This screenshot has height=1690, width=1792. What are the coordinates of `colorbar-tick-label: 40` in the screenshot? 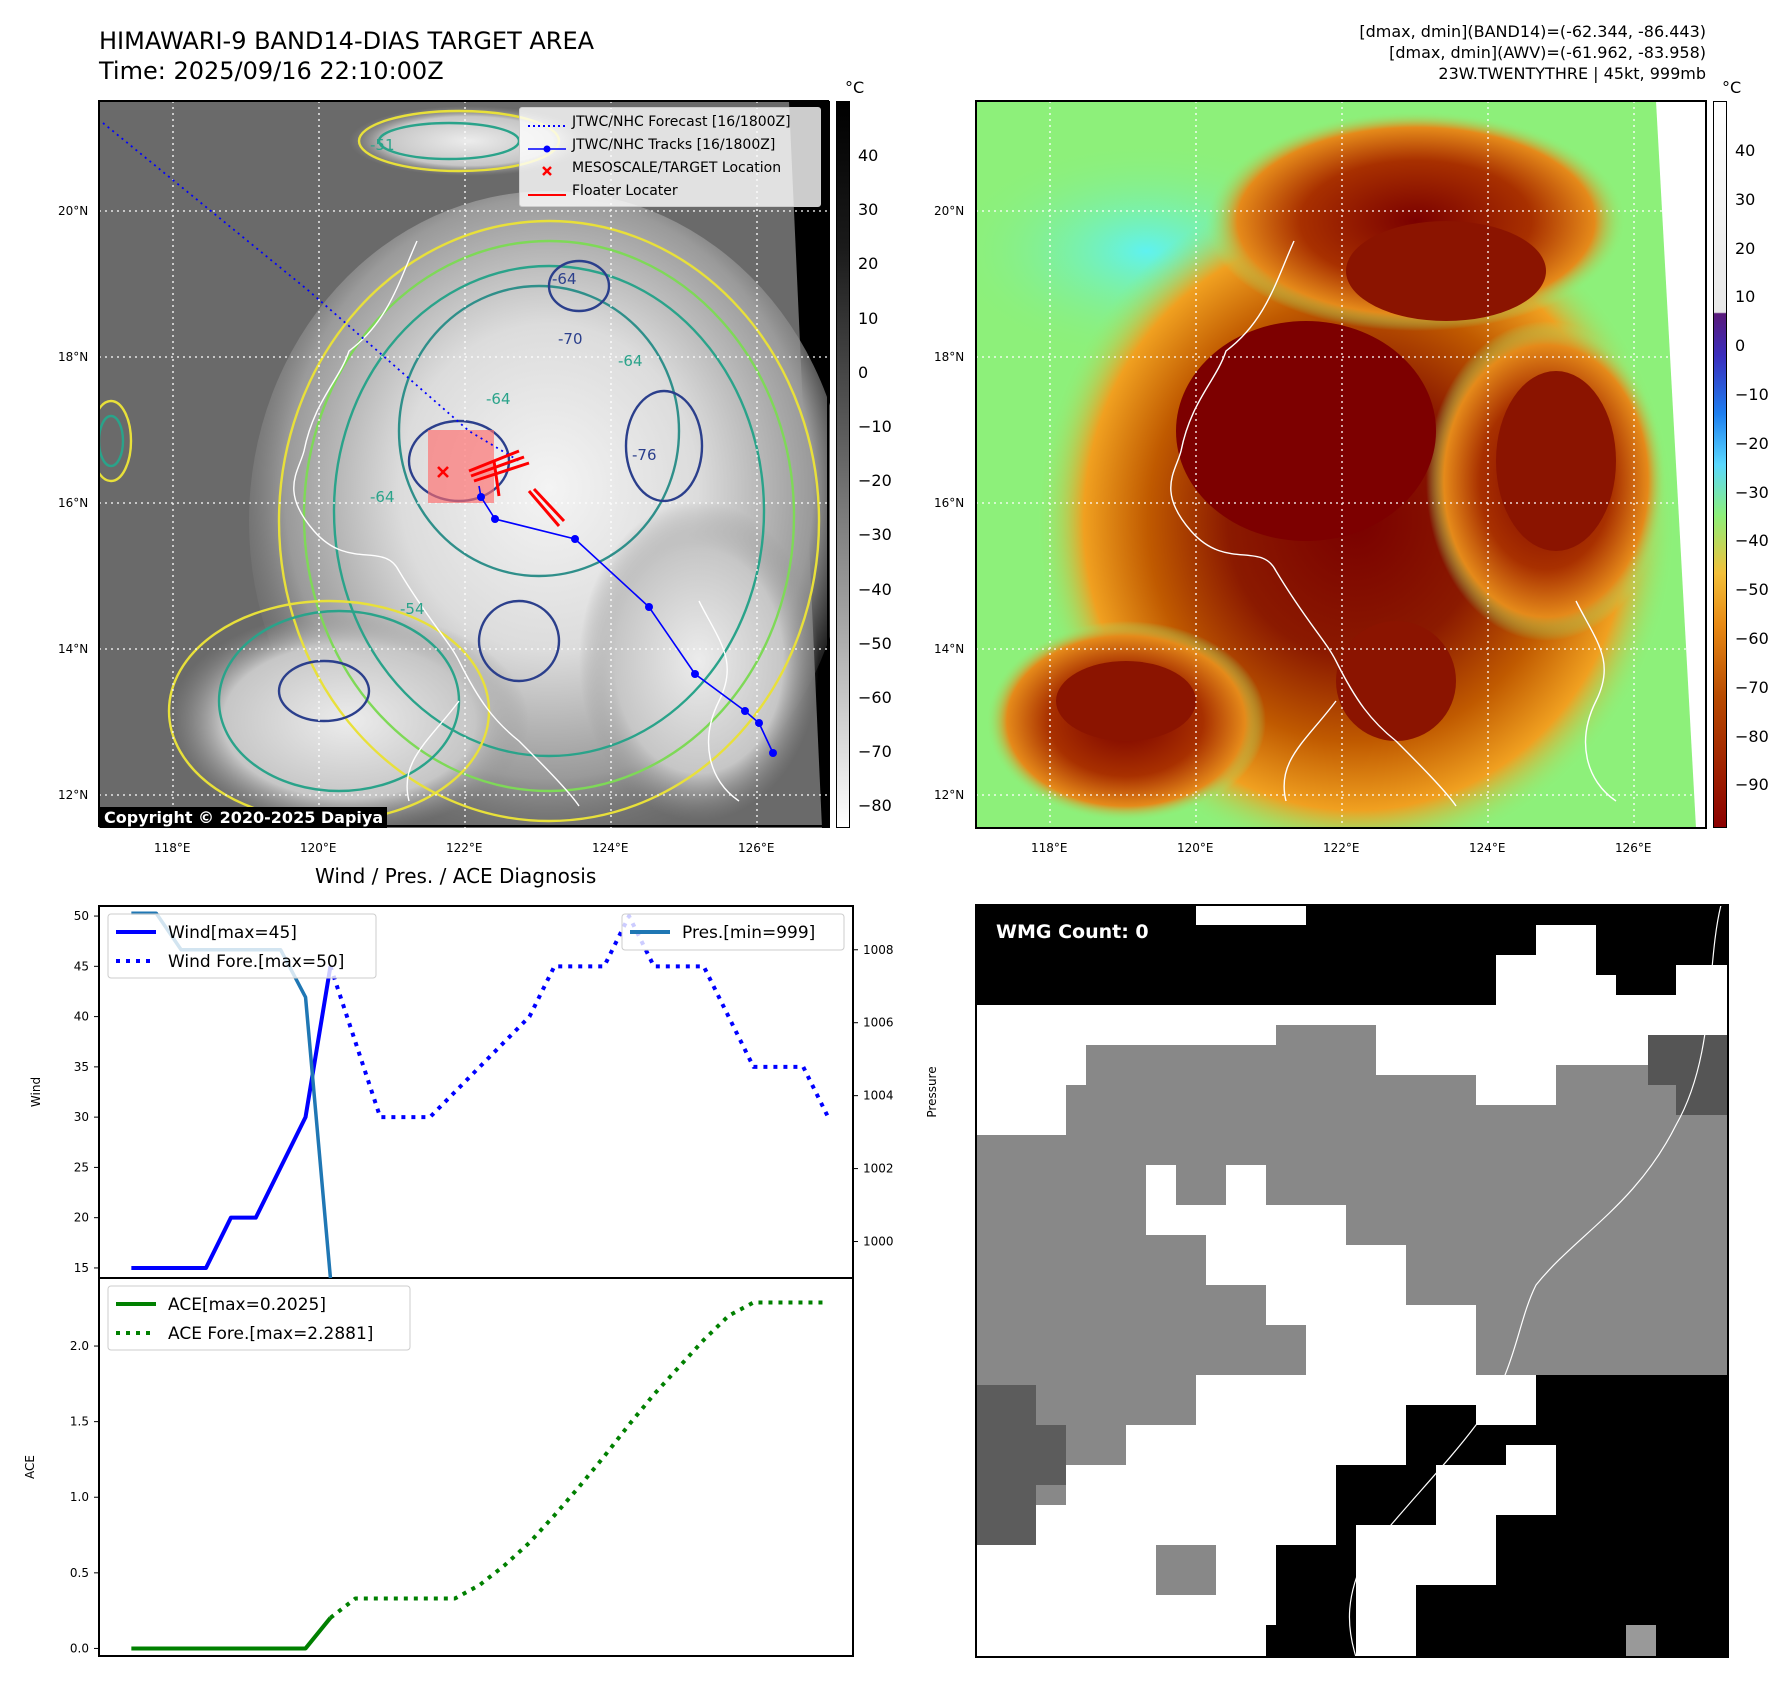 It's located at (868, 155).